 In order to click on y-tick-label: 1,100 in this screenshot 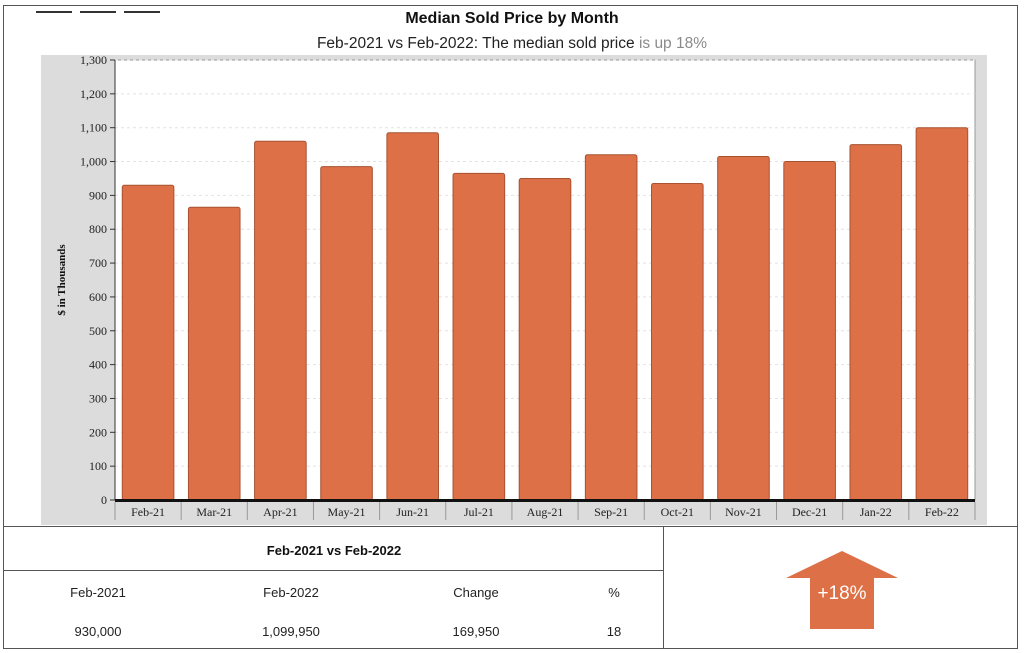, I will do `click(93, 128)`.